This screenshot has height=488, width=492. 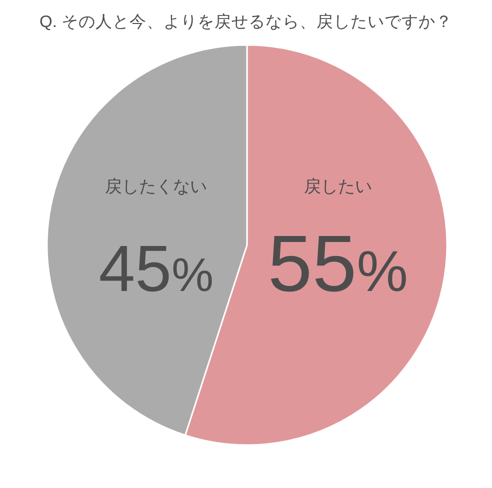 What do you see at coordinates (246, 22) in the screenshot?
I see `title: Q. その人と今、よりを戻せるなら、戻したいですか？` at bounding box center [246, 22].